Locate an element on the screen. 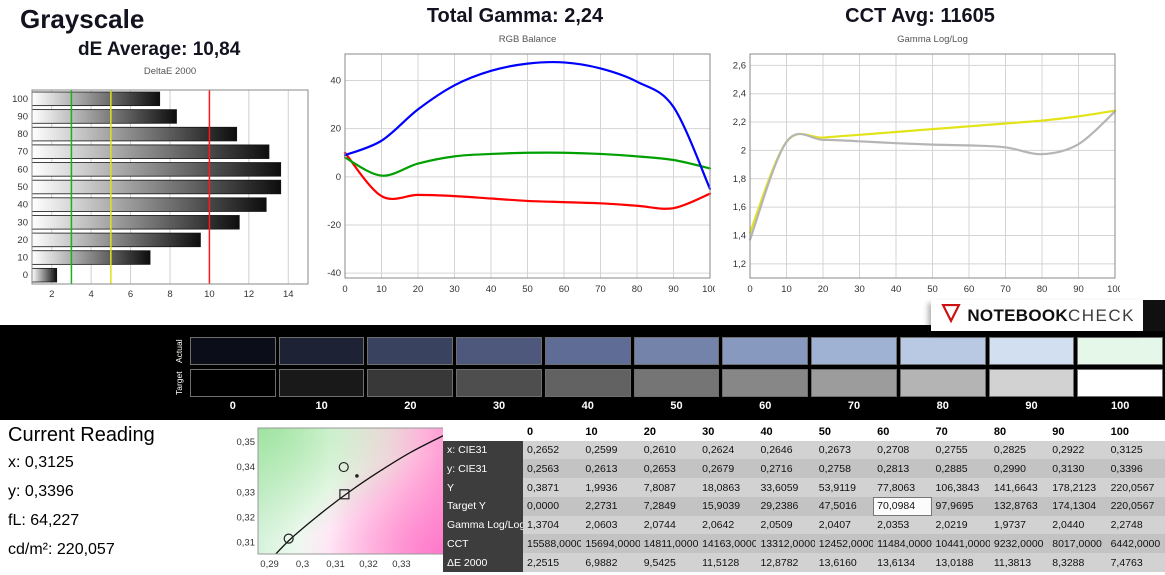 This screenshot has width=1165, height=575. table-cell-y-cie31-90: 0,3130 is located at coordinates (1077, 469).